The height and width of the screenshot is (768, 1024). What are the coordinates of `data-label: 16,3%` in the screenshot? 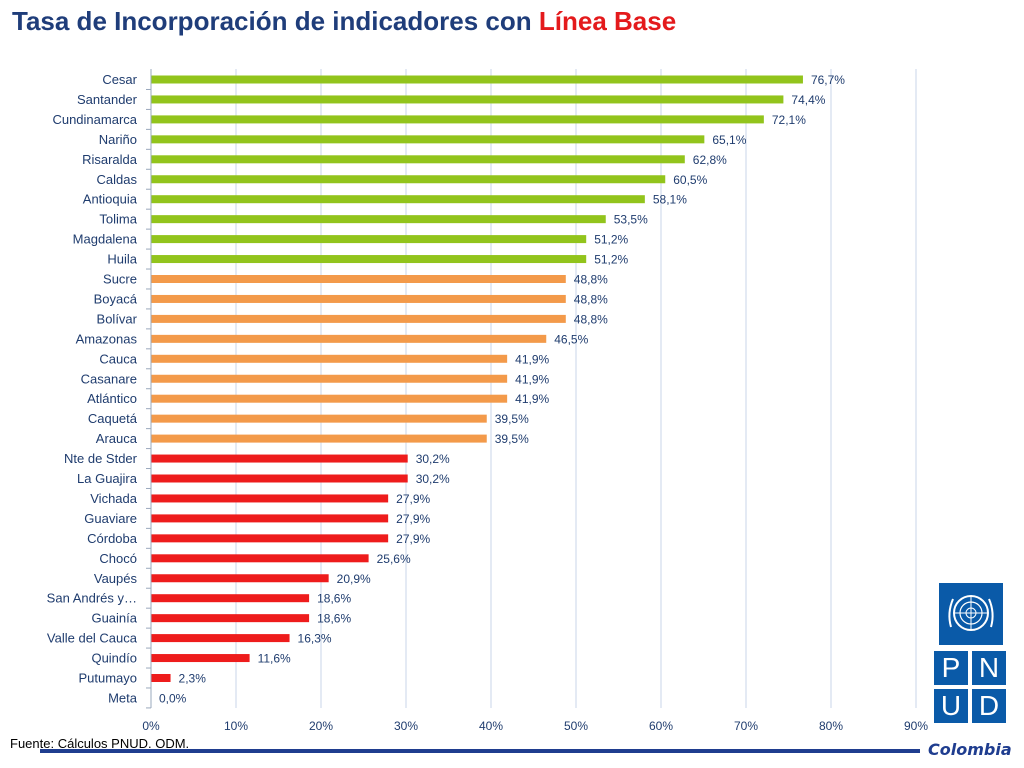 It's located at (315, 639).